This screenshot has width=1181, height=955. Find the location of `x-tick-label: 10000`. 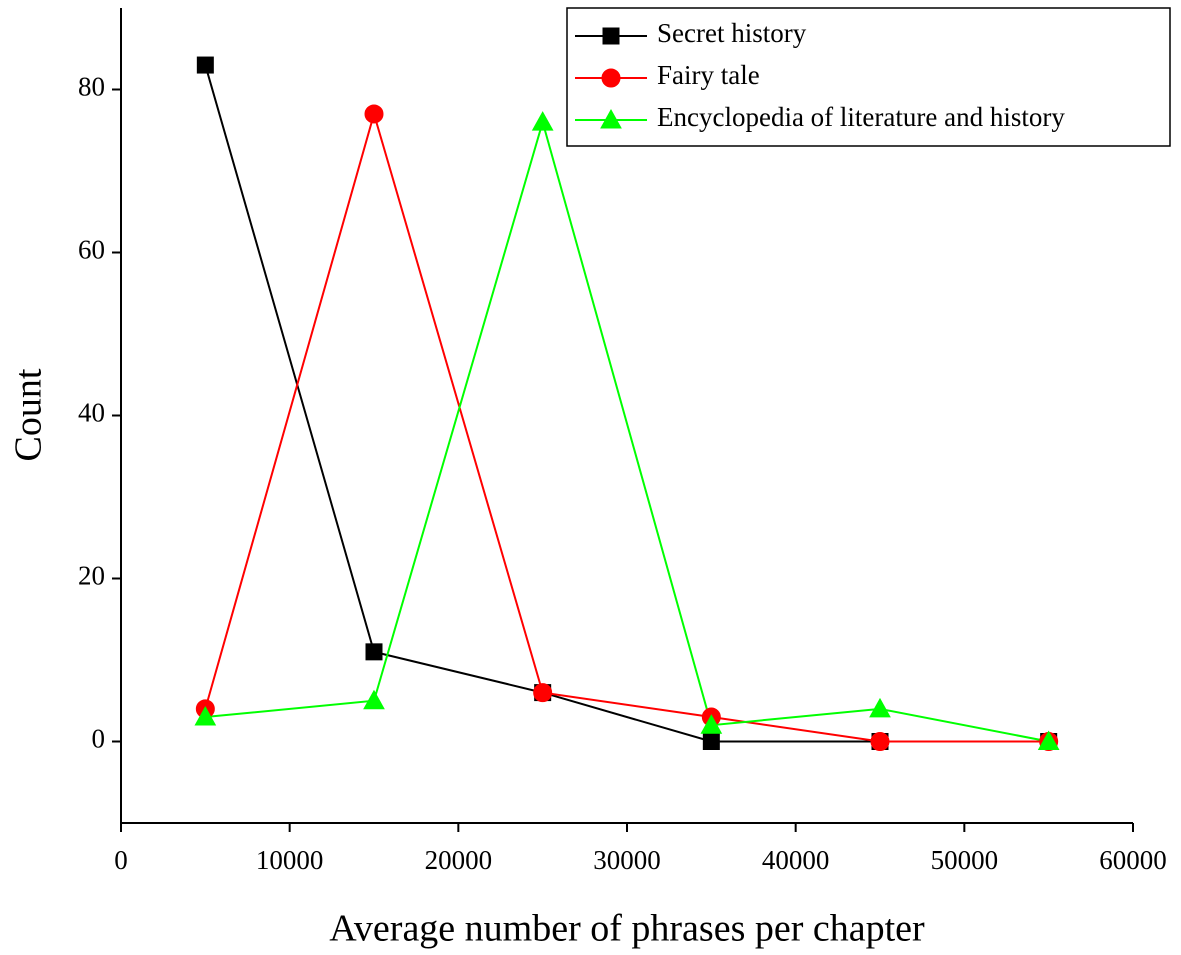

x-tick-label: 10000 is located at coordinates (290, 860).